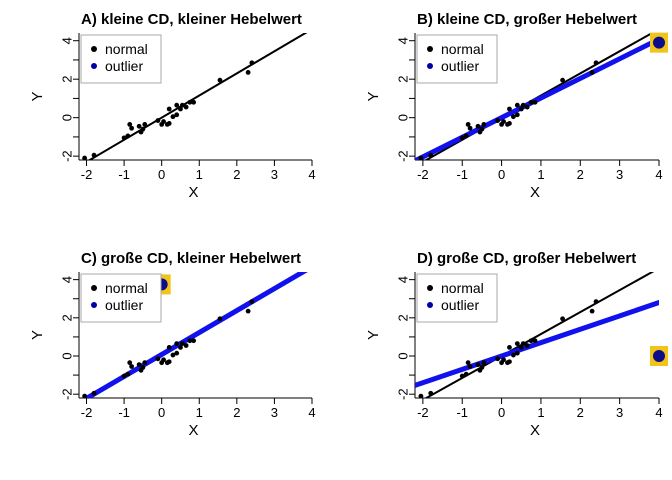 Image resolution: width=672 pixels, height=480 pixels. I want to click on x-tick-label: 3, so click(619, 174).